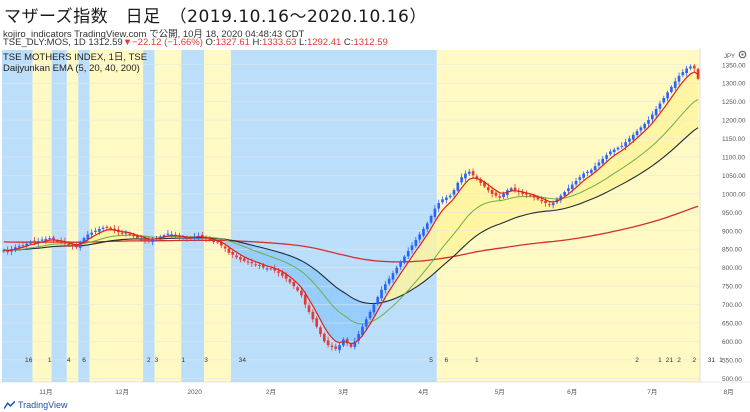 The width and height of the screenshot is (750, 412). I want to click on price-axis-bg, so click(725, 224).